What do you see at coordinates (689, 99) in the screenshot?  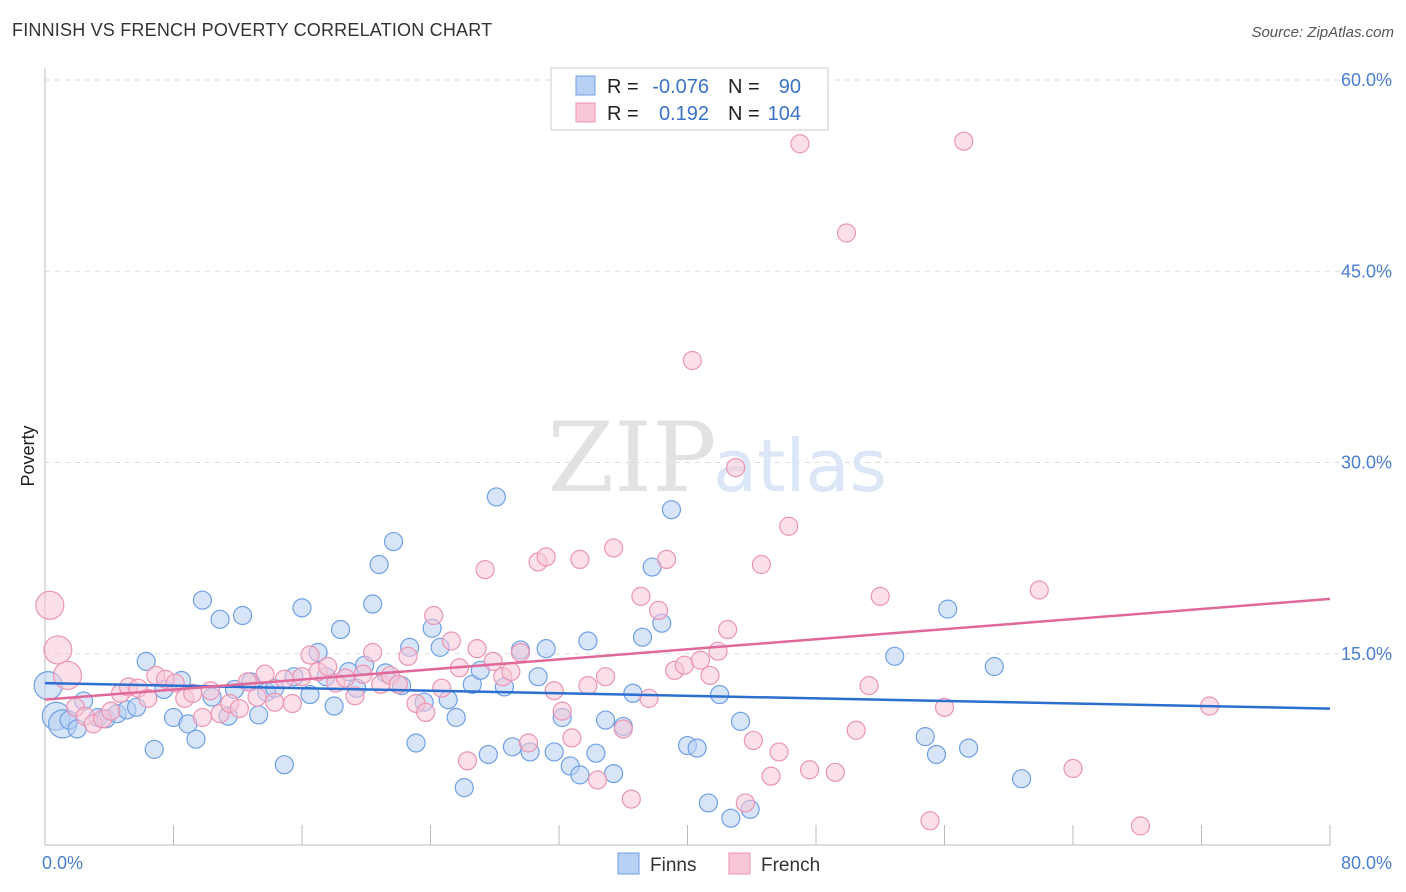 I see `stats-legend-box` at bounding box center [689, 99].